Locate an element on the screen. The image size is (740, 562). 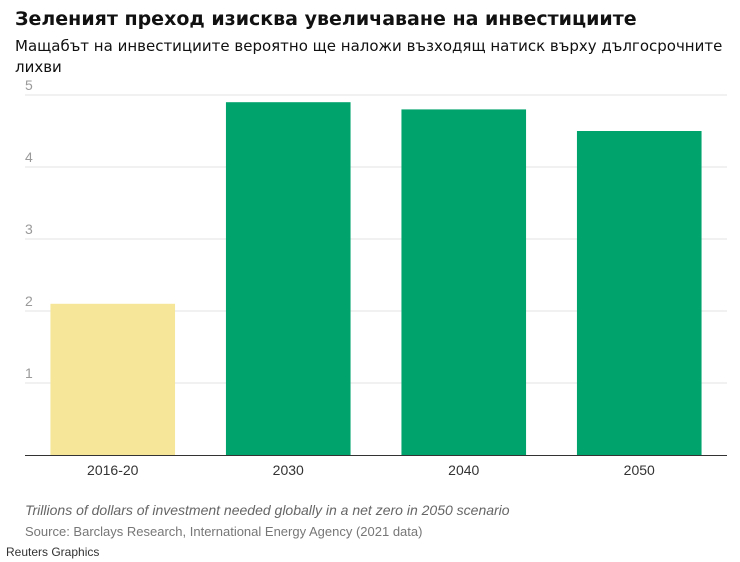
x-tick-label: 2040 is located at coordinates (463, 470).